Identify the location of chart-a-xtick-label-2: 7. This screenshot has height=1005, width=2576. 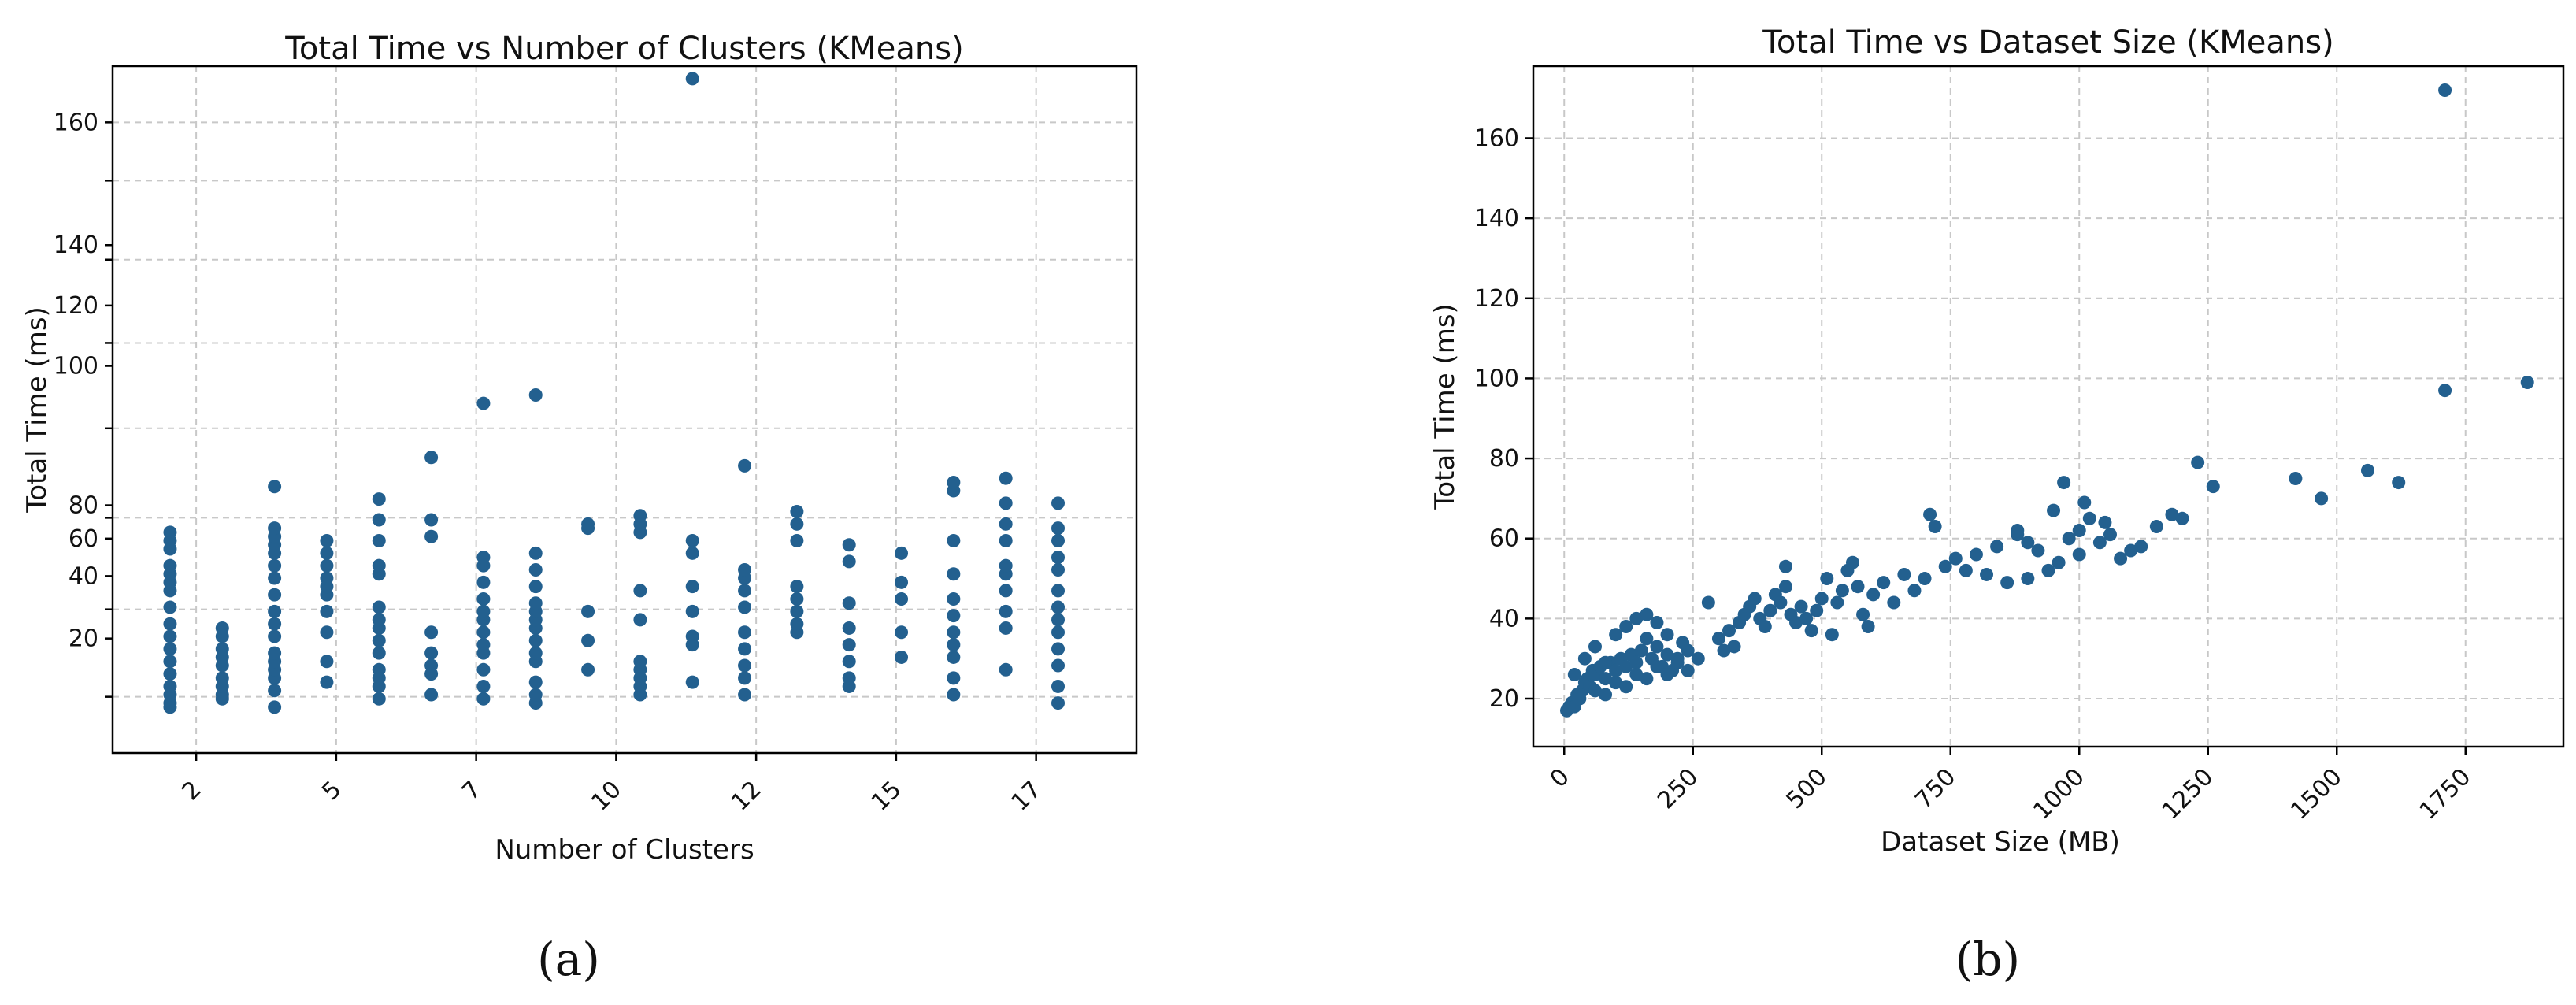
(472, 791).